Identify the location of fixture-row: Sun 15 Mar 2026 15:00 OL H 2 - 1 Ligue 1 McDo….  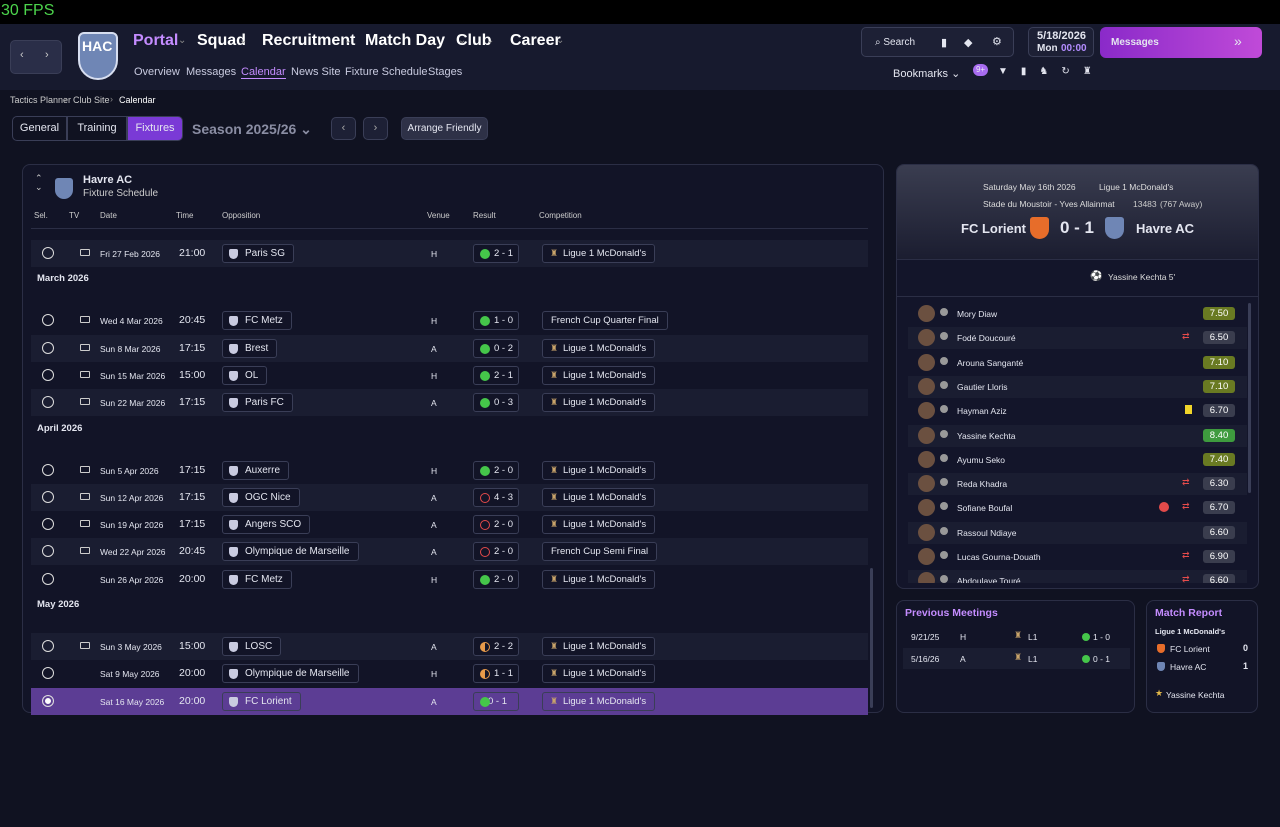
(449, 375).